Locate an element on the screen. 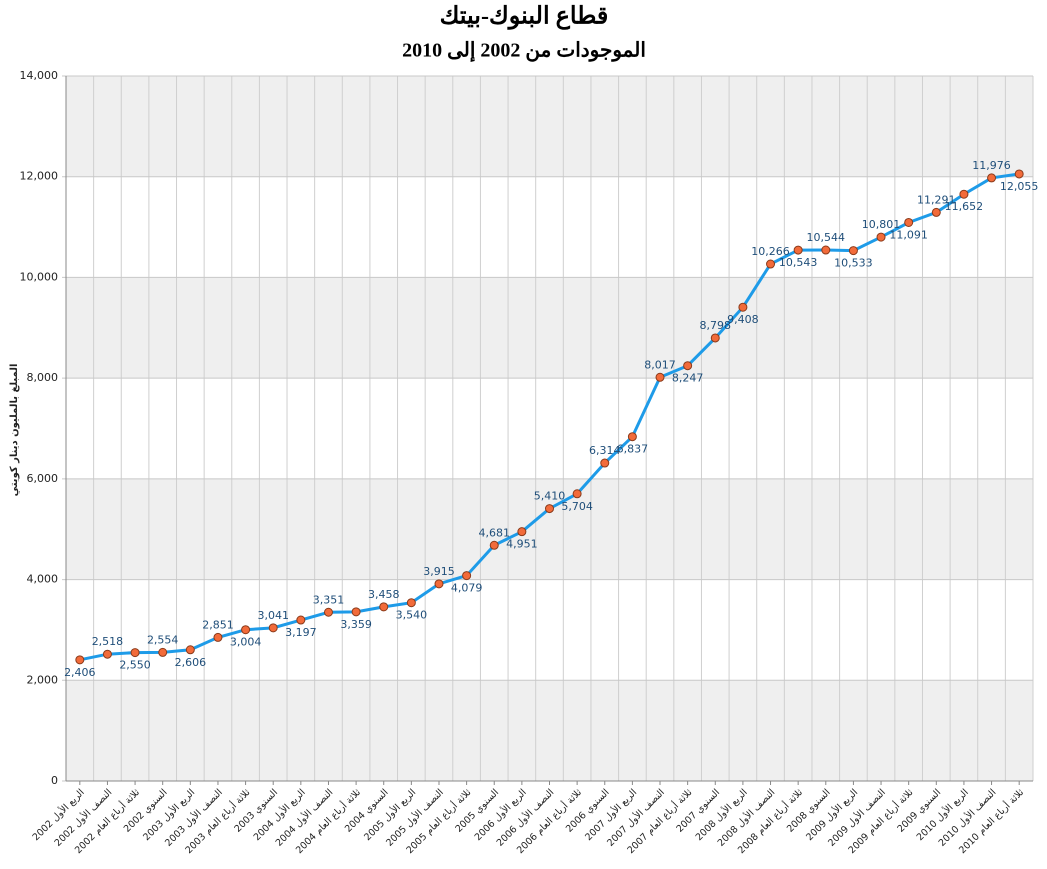  y-tick-label: 6,000 is located at coordinates (43, 478).